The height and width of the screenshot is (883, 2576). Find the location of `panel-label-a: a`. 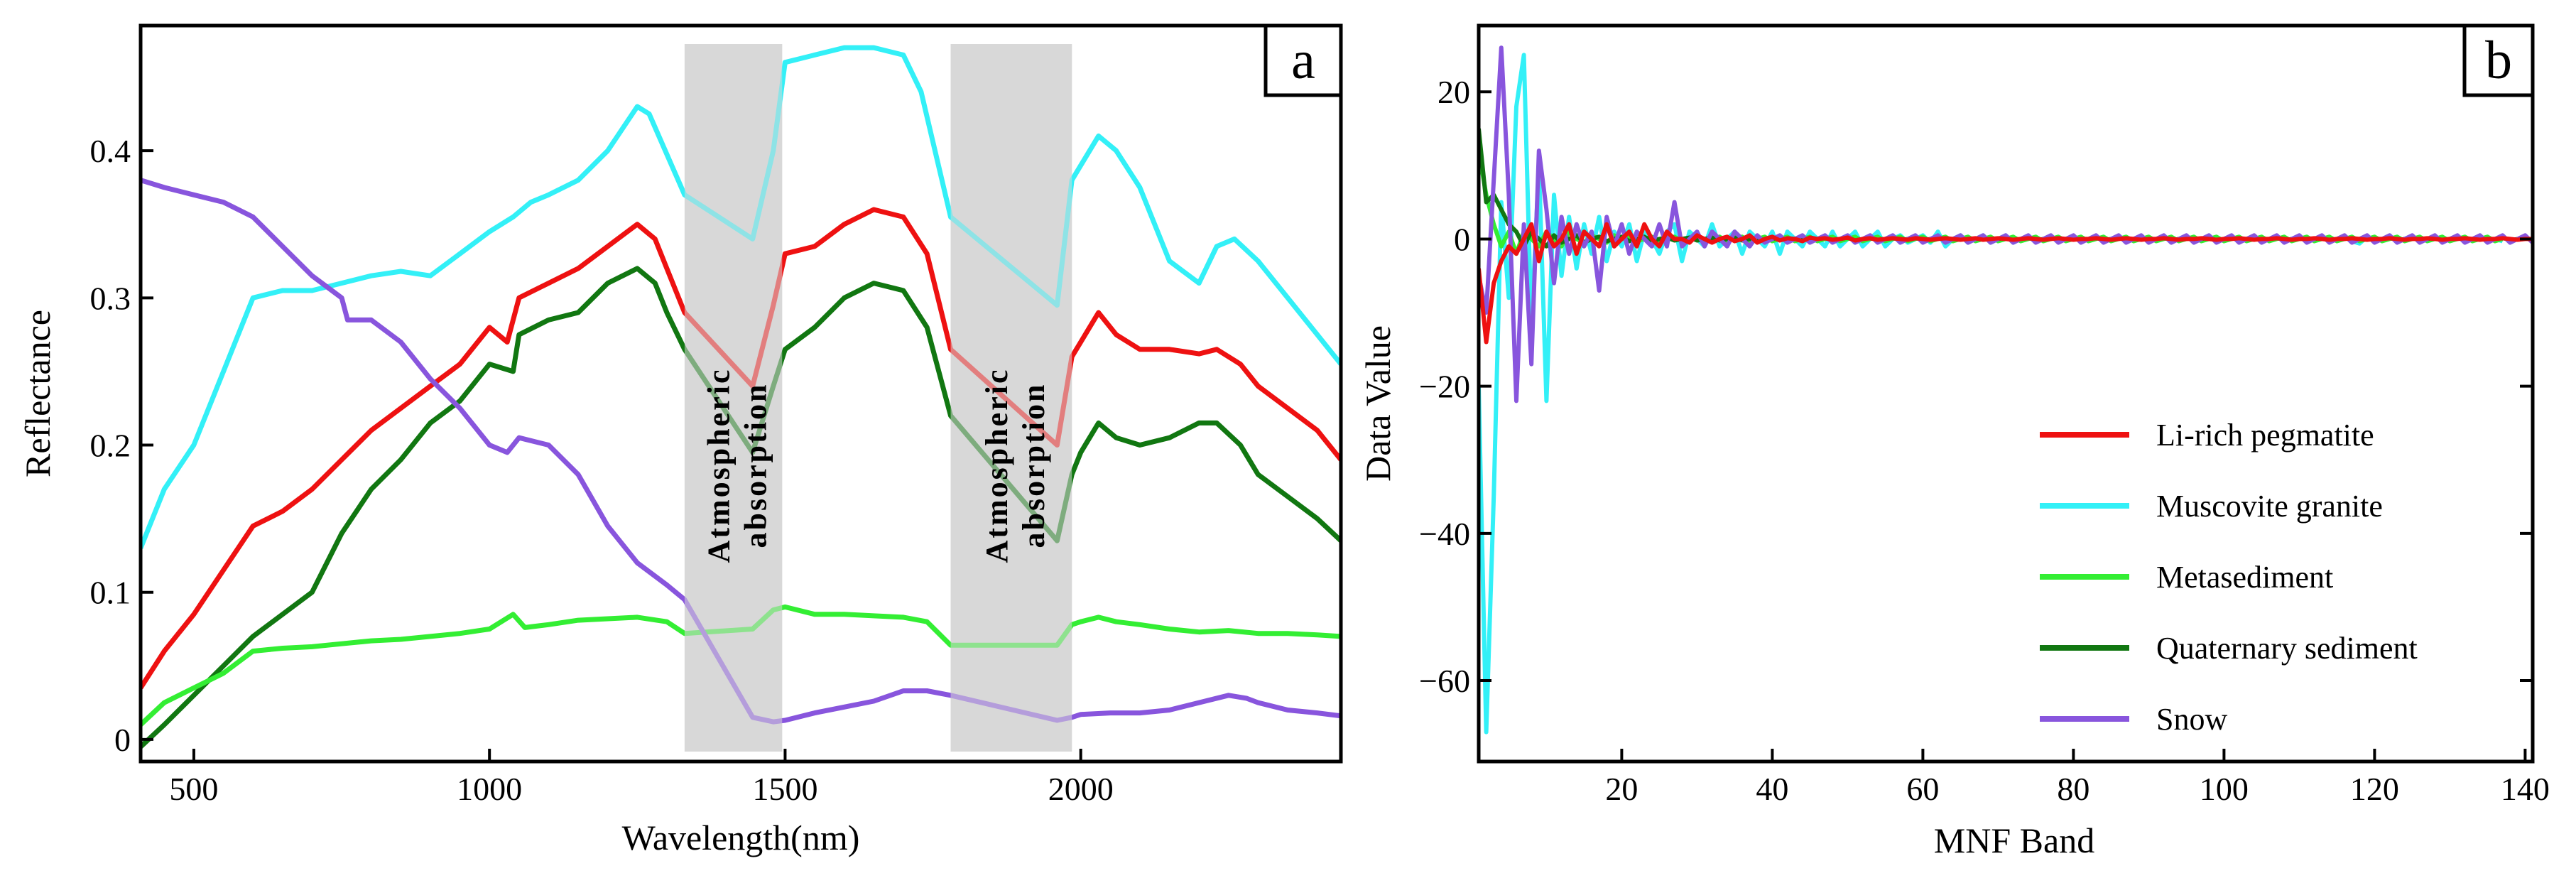

panel-label-a: a is located at coordinates (1303, 60).